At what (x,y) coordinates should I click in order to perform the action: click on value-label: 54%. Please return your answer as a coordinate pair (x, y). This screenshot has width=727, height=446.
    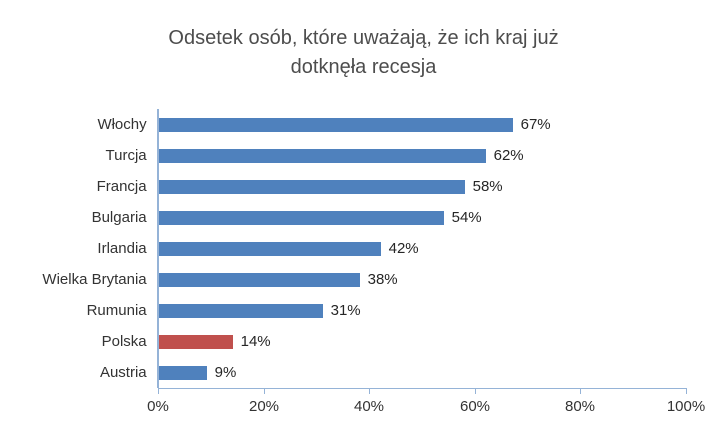
    Looking at the image, I should click on (466, 217).